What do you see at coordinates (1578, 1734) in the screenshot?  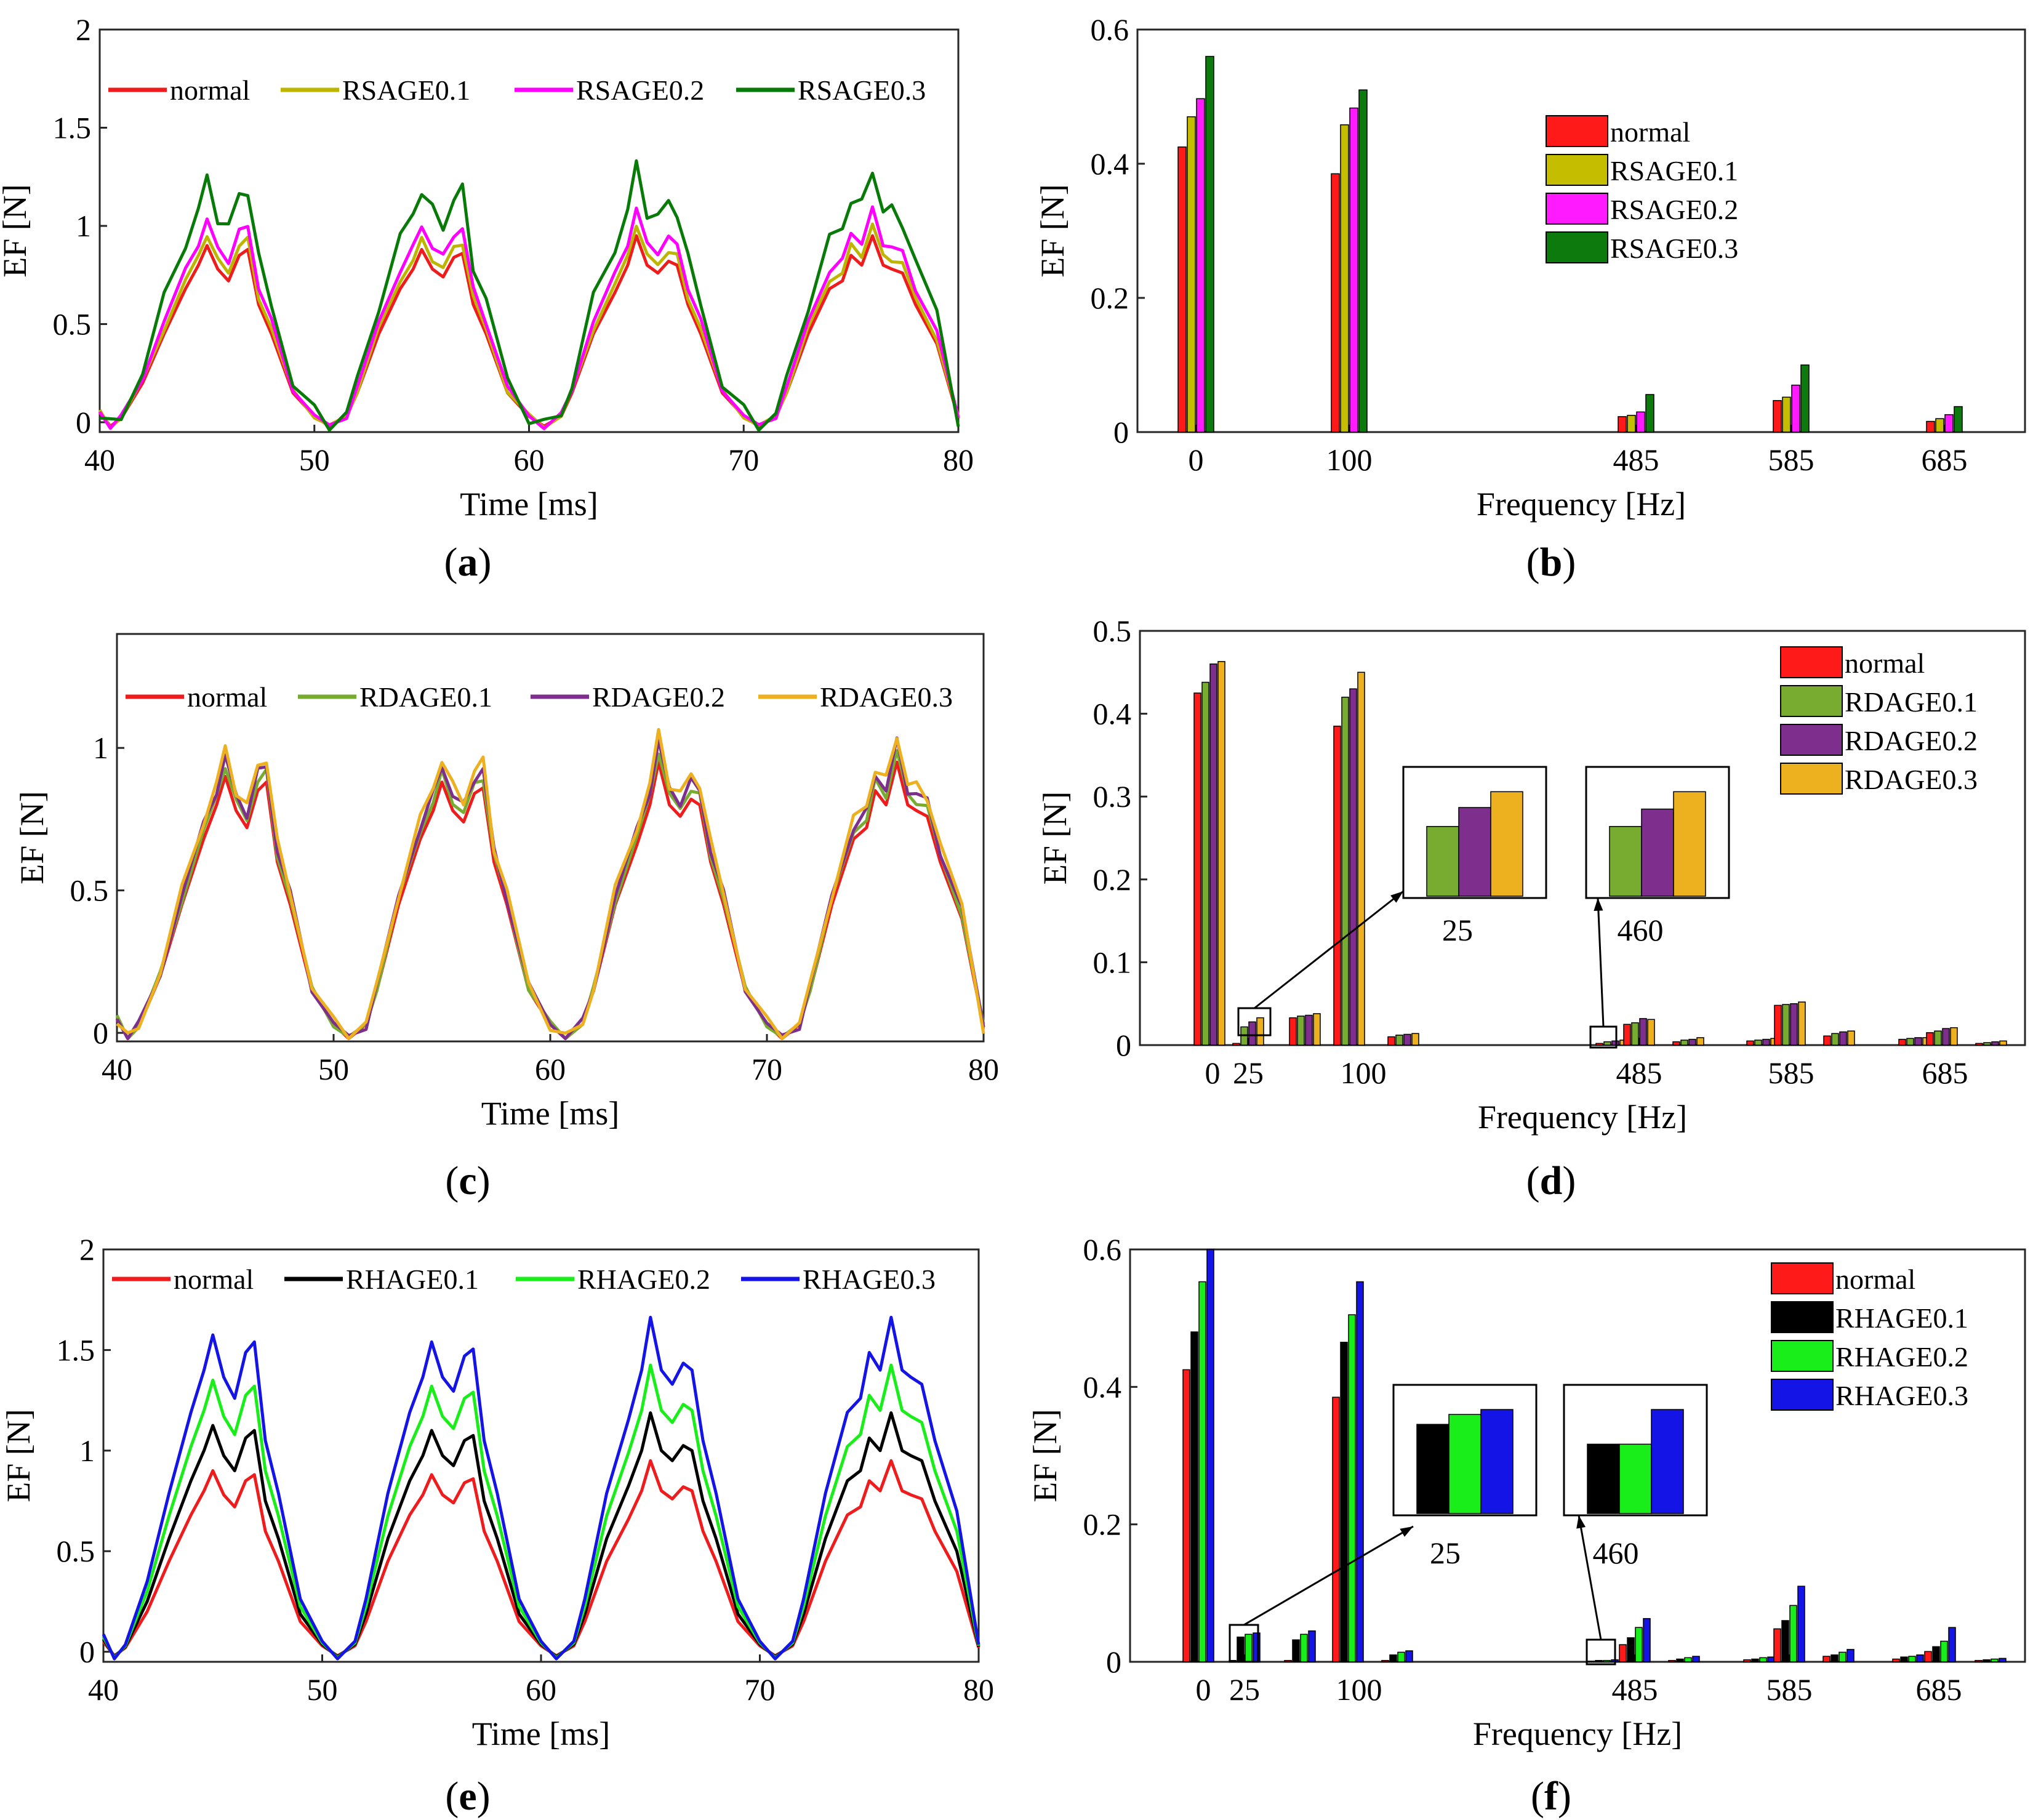 I see `x-axis-label: Frequency [Hz]` at bounding box center [1578, 1734].